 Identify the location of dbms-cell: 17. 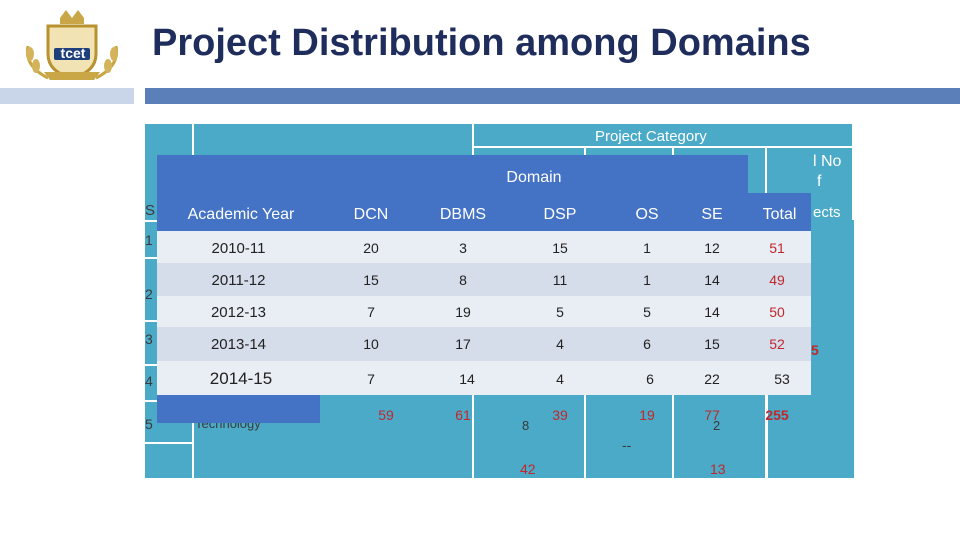
(463, 344).